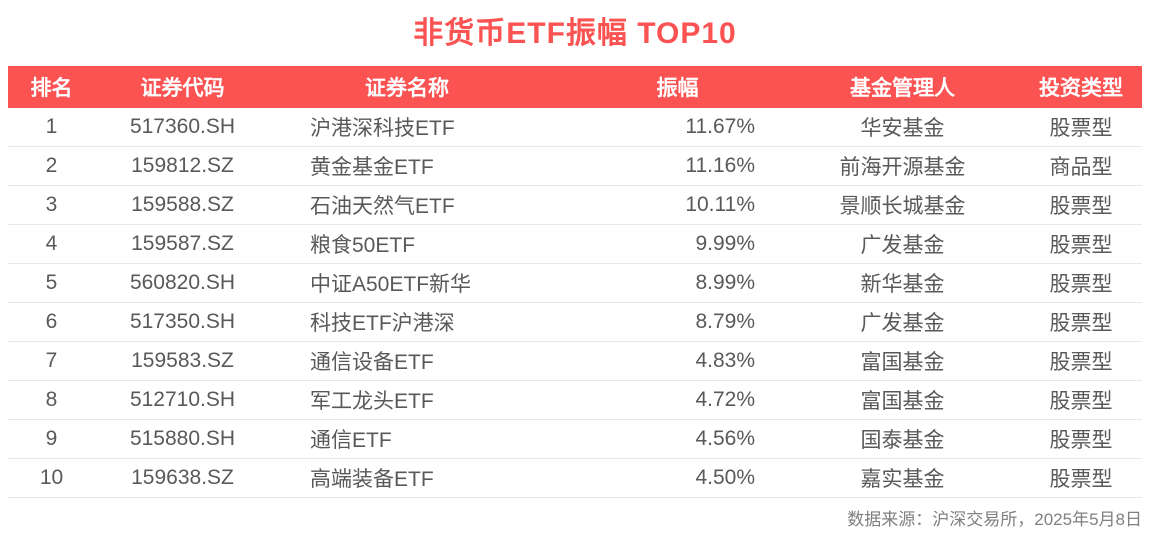 The width and height of the screenshot is (1150, 540). I want to click on cell-amplitude: 4.72%, so click(677, 400).